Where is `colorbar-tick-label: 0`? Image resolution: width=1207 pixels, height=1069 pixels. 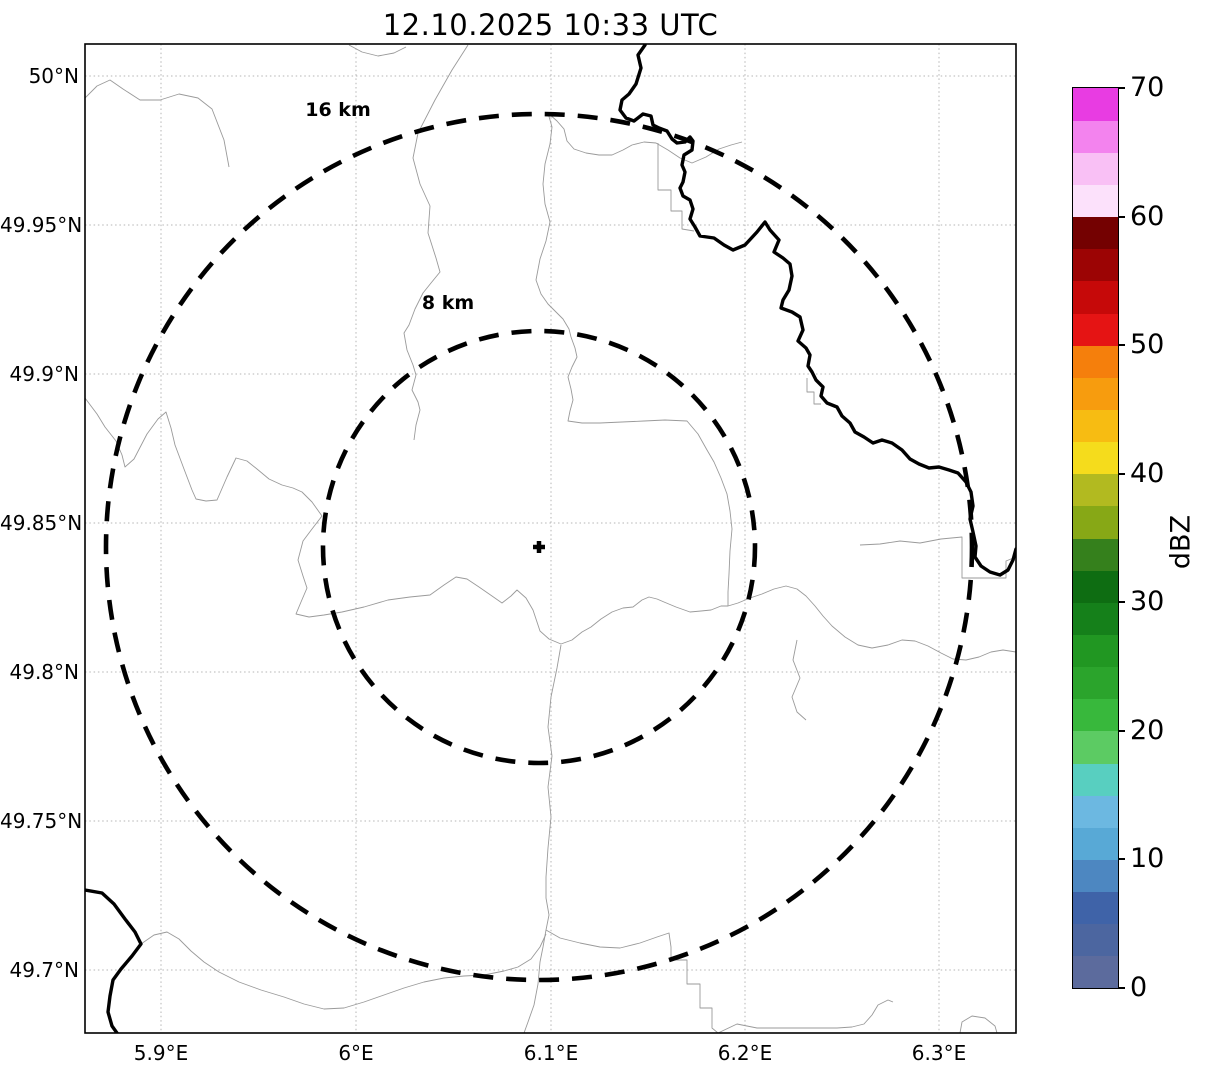 colorbar-tick-label: 0 is located at coordinates (1139, 987).